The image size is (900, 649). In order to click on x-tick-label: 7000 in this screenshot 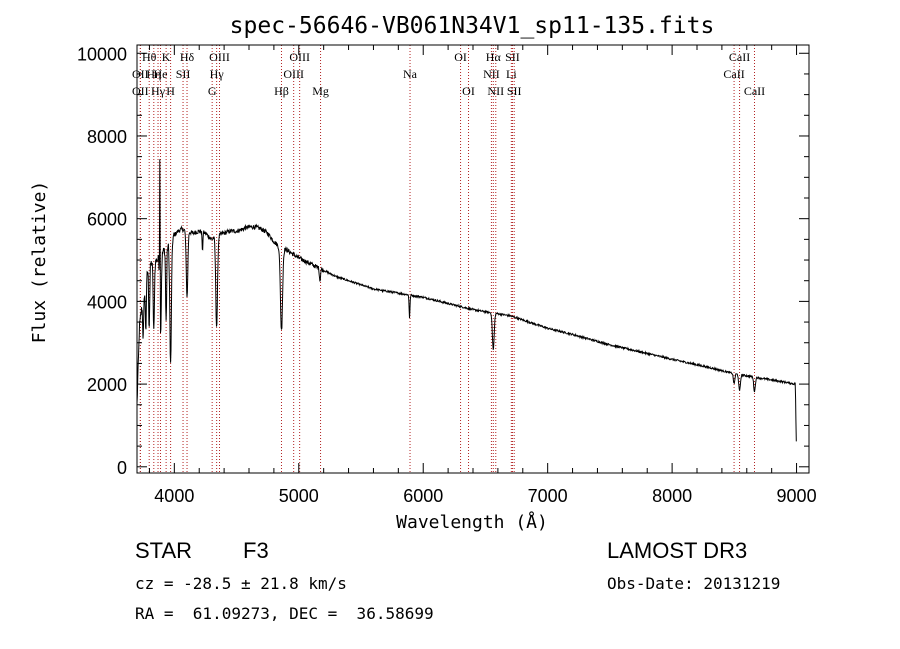, I will do `click(548, 496)`.